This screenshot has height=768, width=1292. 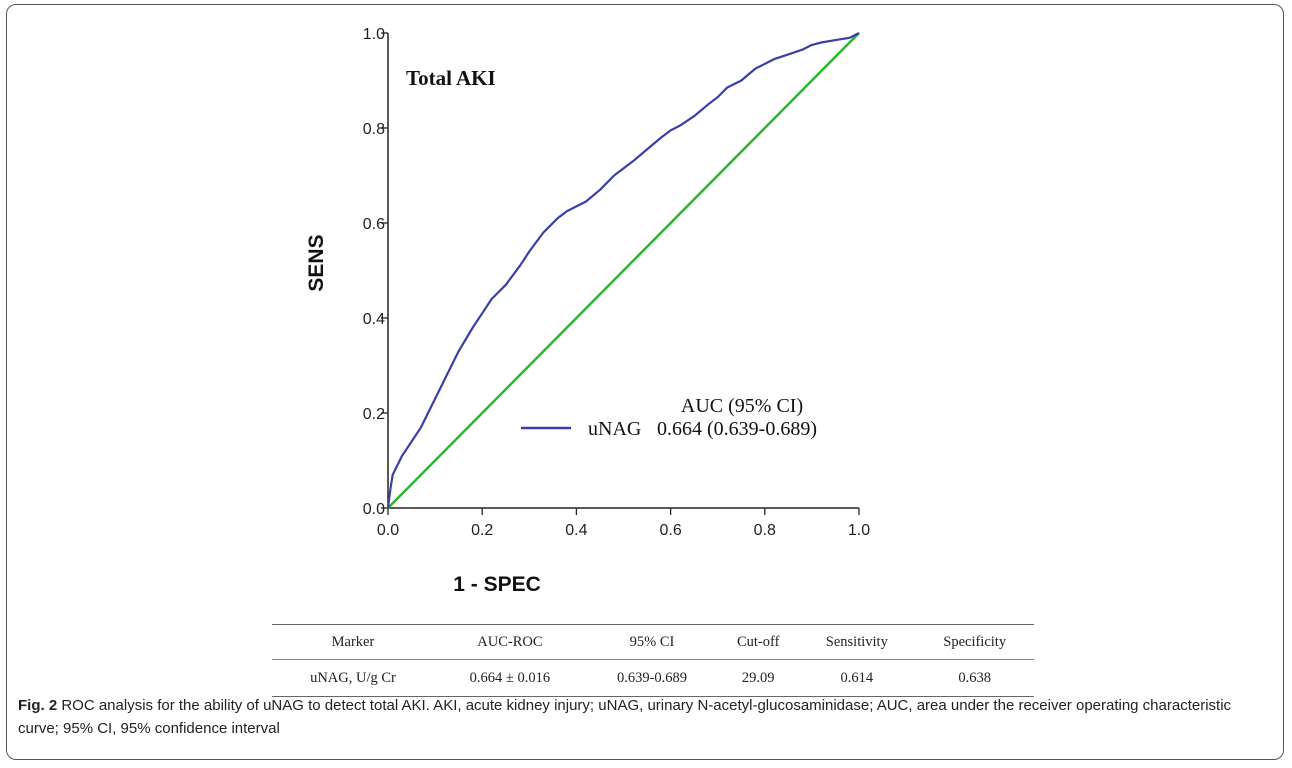 I want to click on header-auc-roc: AUC-ROC, so click(x=510, y=641).